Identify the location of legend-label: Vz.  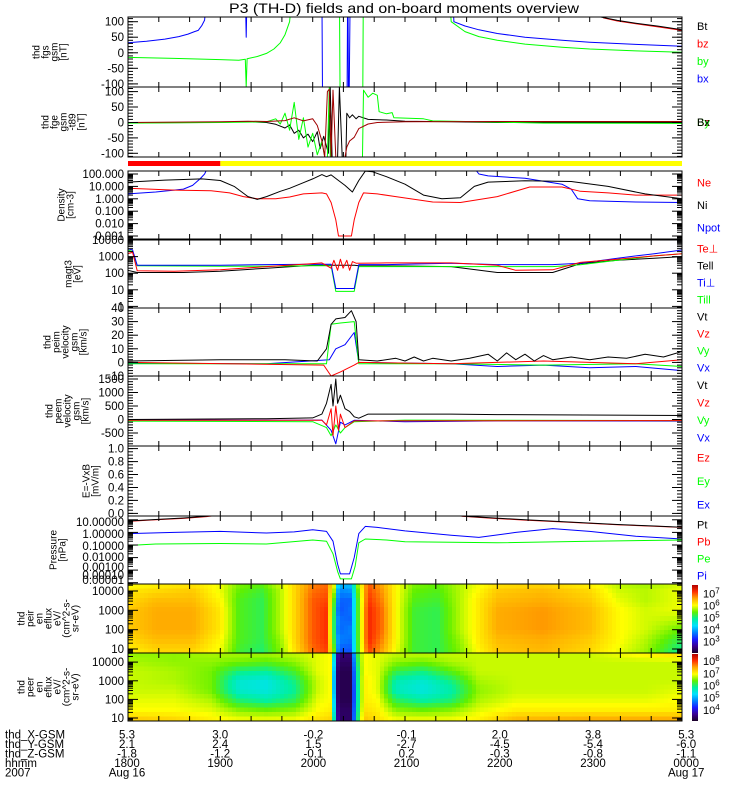
(703, 335).